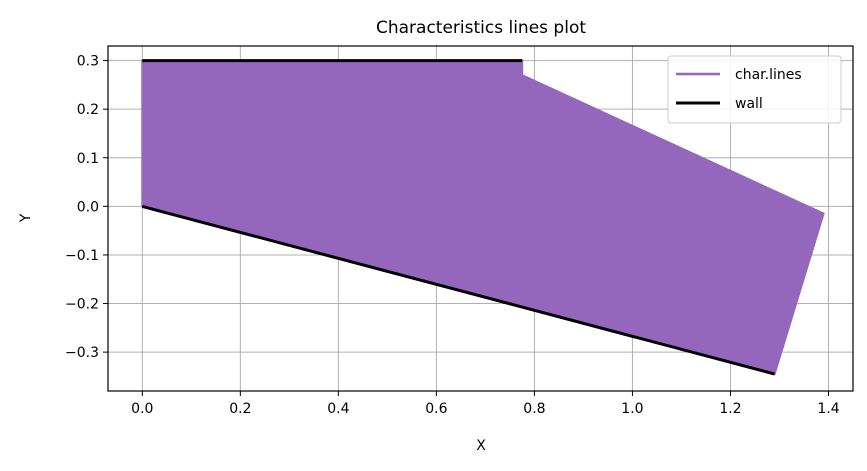 Image resolution: width=867 pixels, height=471 pixels. What do you see at coordinates (481, 446) in the screenshot?
I see `x-axis-label: X` at bounding box center [481, 446].